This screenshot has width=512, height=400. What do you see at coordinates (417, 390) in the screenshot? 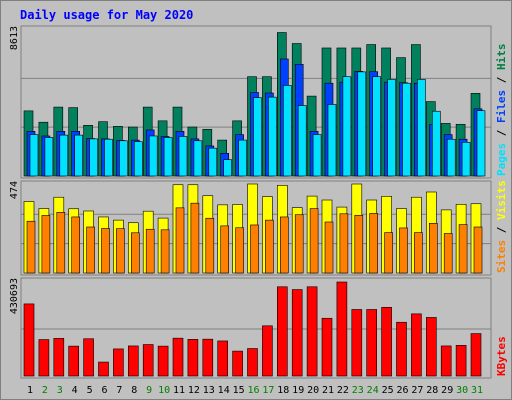
I see `x-tick-label-27: 27` at bounding box center [417, 390].